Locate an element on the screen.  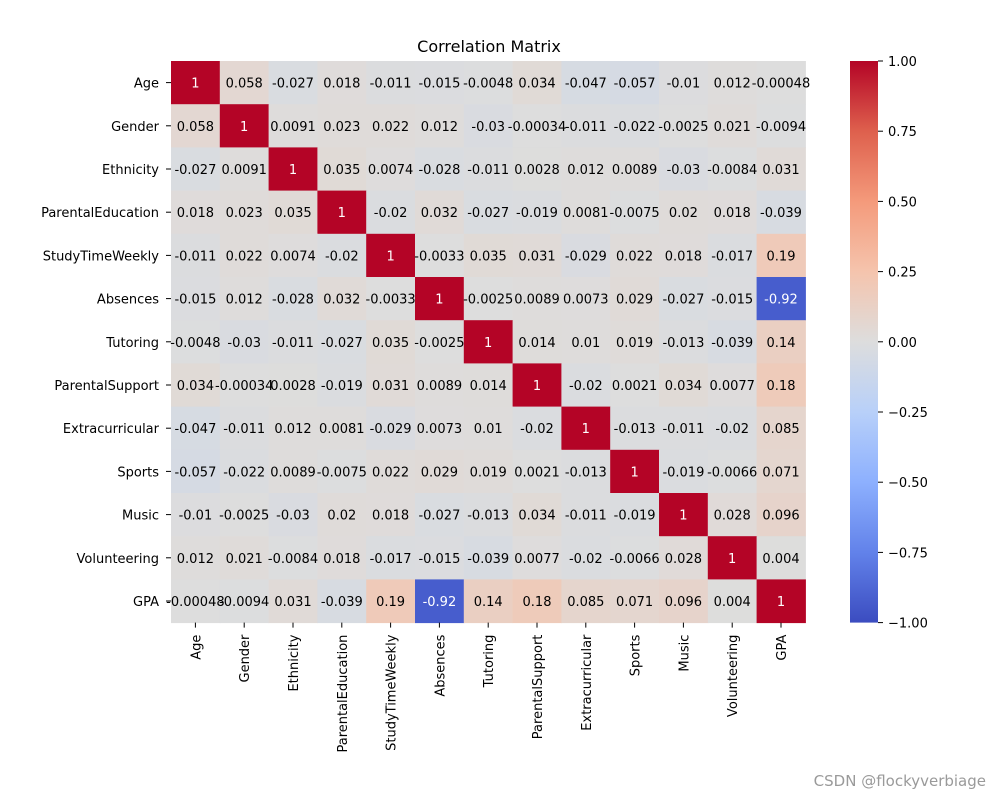
x-tick-label: ParentalEducation is located at coordinates (343, 694).